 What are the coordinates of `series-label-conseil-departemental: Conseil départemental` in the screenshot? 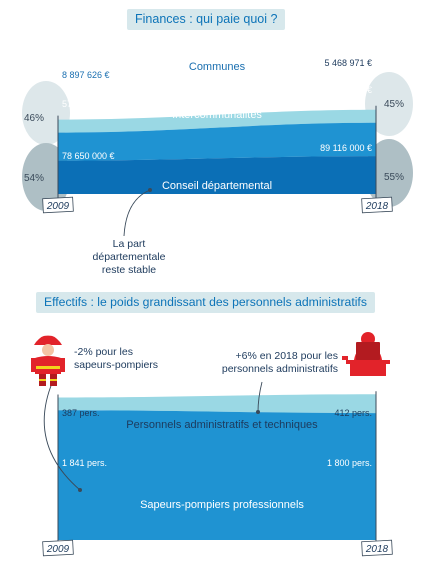 It's located at (217, 186).